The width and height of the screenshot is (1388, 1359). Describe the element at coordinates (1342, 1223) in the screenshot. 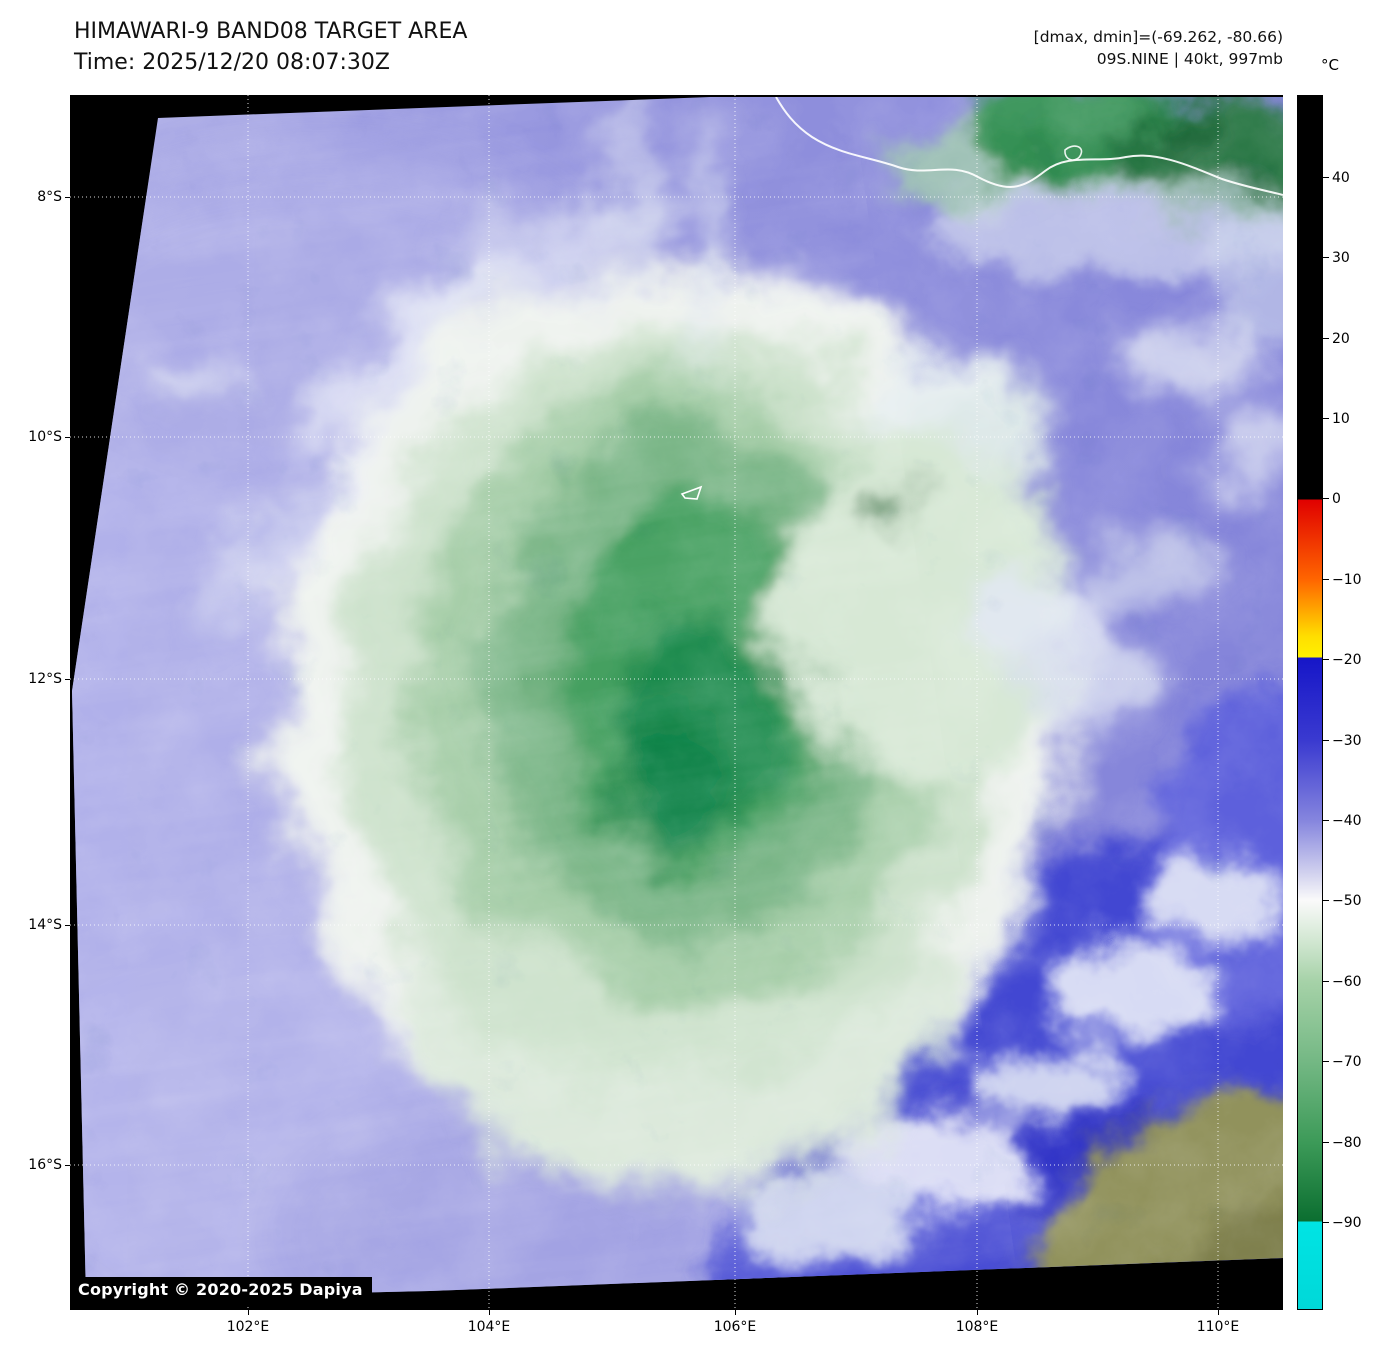

I see `colorbar-tick-label: −90` at that location.